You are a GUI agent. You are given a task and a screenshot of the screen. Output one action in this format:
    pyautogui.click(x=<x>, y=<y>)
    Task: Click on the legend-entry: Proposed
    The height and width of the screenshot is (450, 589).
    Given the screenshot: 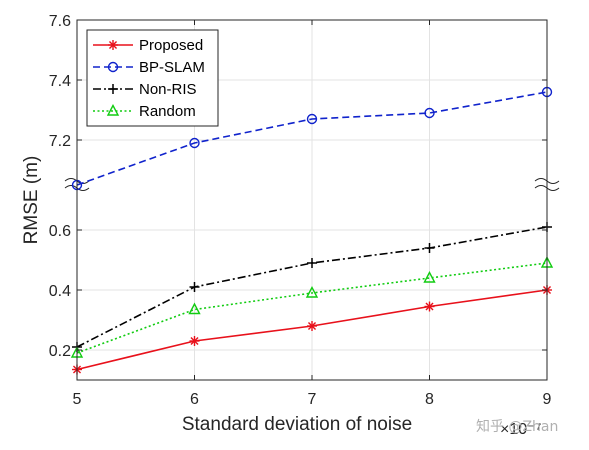 What is the action you would take?
    pyautogui.click(x=148, y=45)
    